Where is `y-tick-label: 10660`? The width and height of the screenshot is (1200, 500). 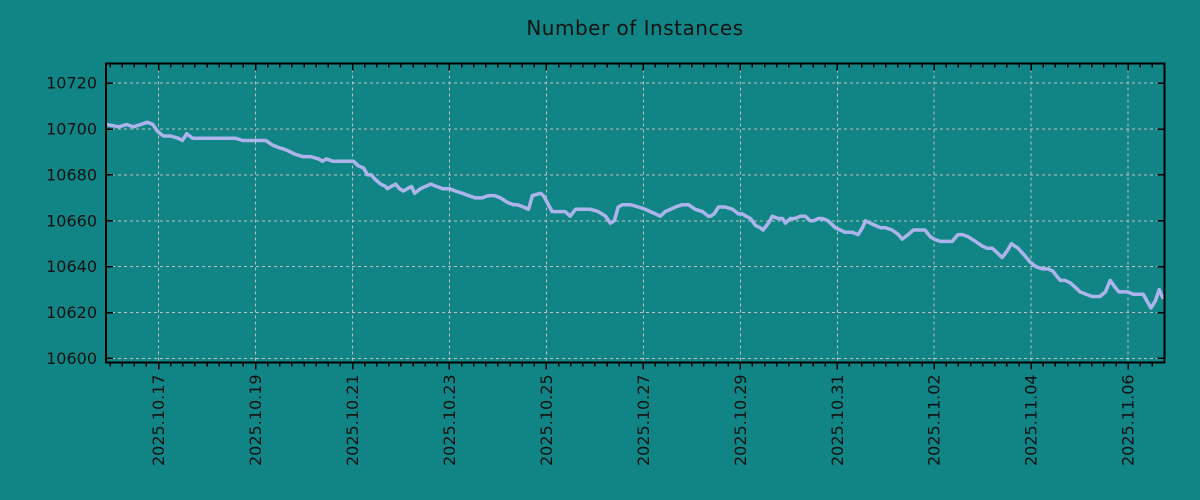
y-tick-label: 10660 is located at coordinates (71, 220).